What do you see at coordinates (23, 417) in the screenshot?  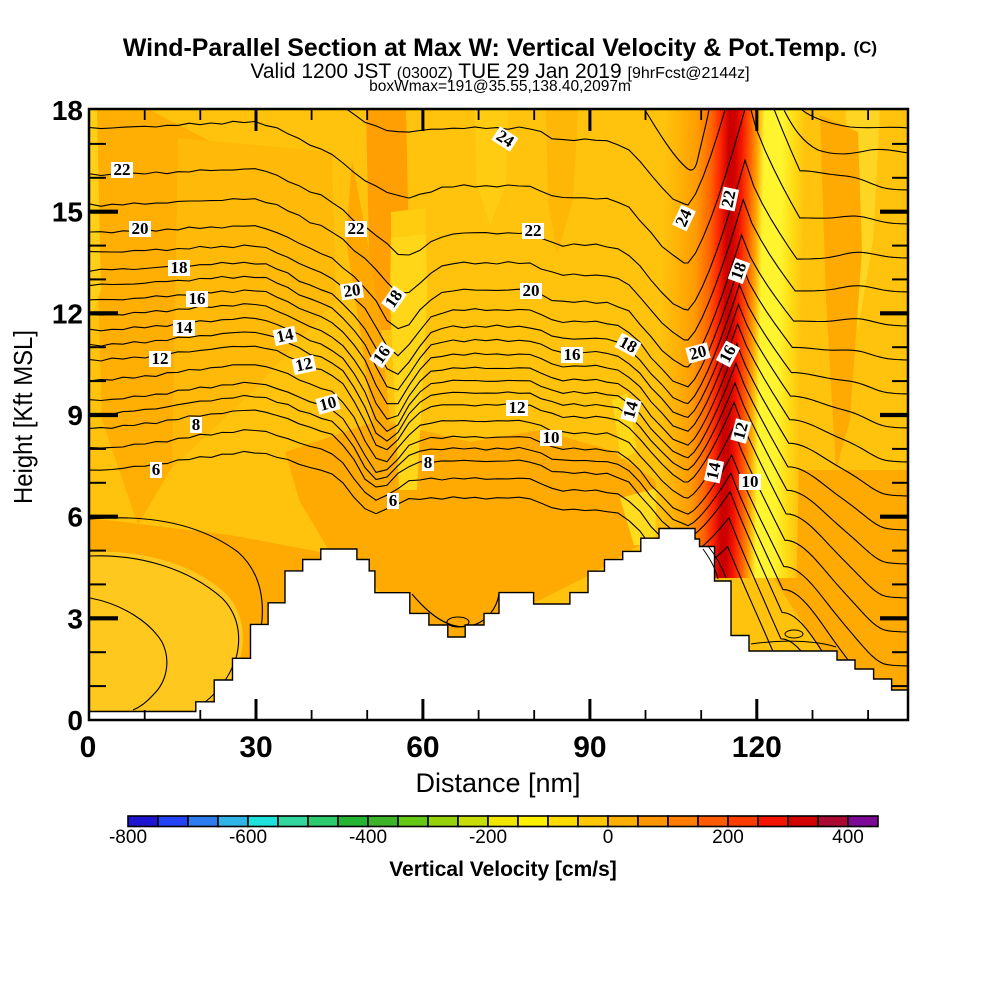 I see `svg-text: Height [Kft MSL]` at bounding box center [23, 417].